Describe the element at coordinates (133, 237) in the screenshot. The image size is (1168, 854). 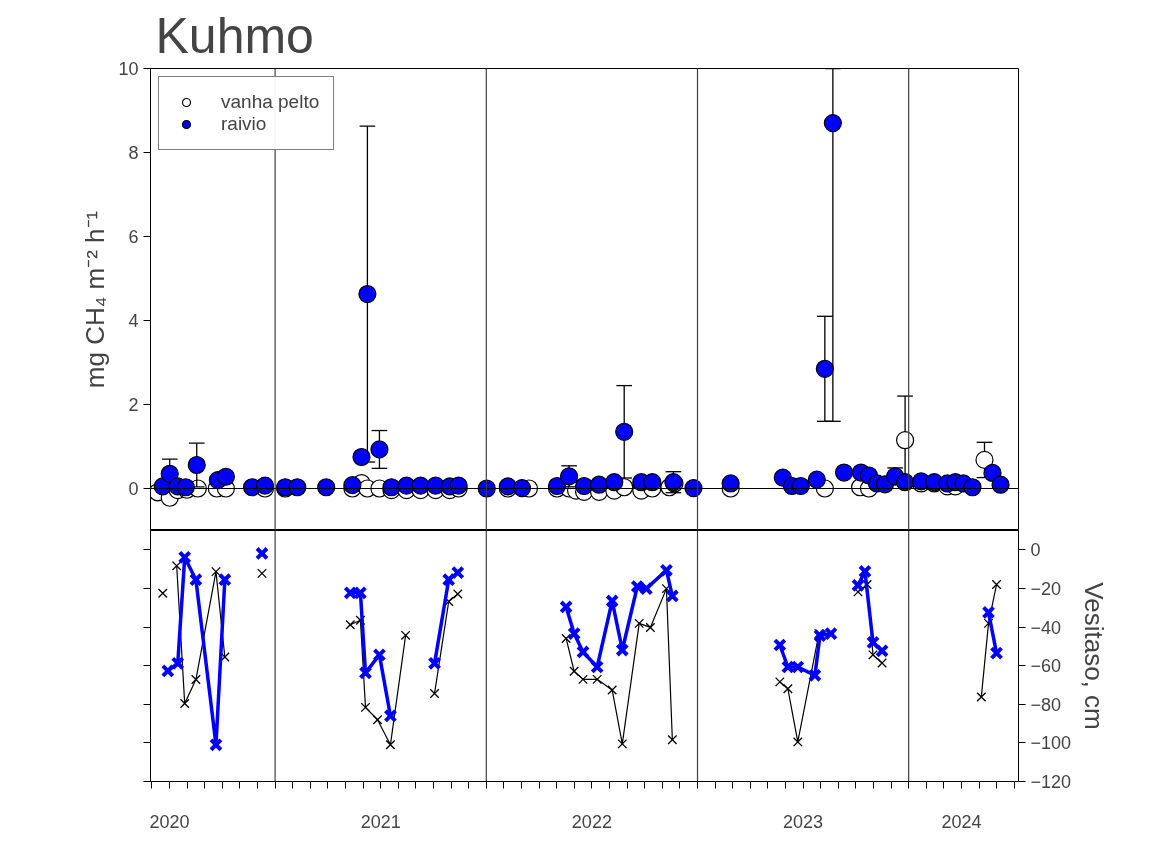
I see `y-tick-label: 6` at that location.